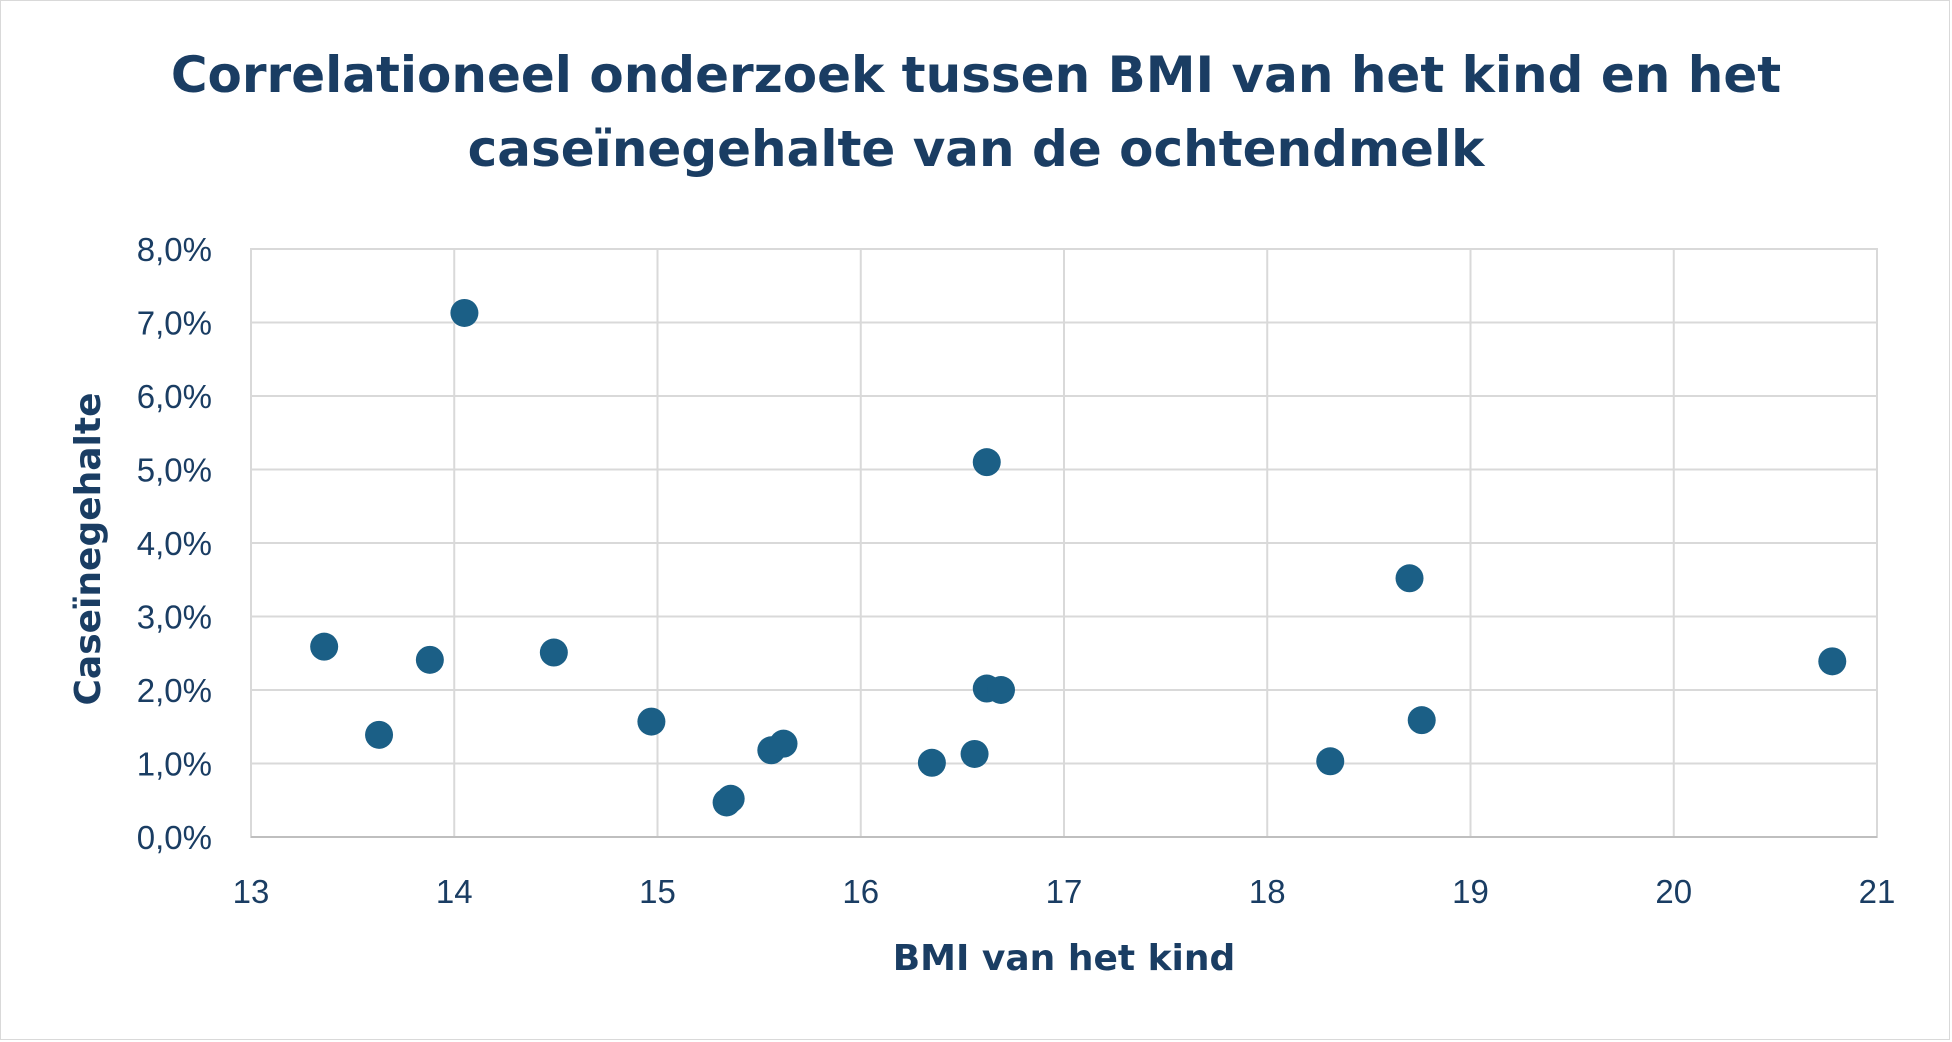 This screenshot has height=1042, width=1952. What do you see at coordinates (88, 548) in the screenshot?
I see `y-axis-title: Caseïnegehalte` at bounding box center [88, 548].